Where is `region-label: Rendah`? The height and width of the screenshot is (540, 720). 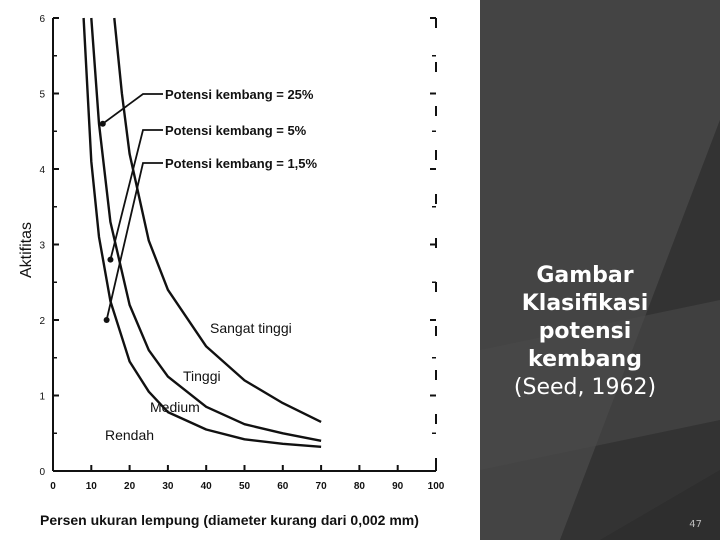 region-label: Rendah is located at coordinates (129, 435).